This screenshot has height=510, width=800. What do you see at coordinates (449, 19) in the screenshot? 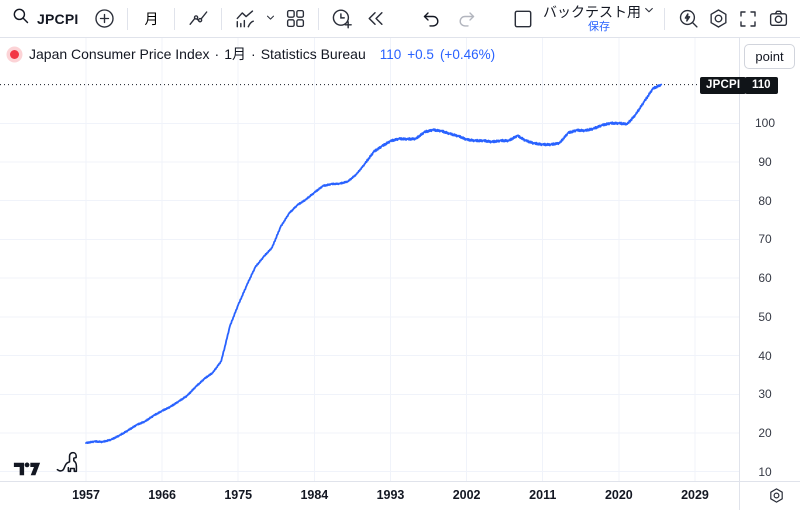
I see `undo-redo-group` at bounding box center [449, 19].